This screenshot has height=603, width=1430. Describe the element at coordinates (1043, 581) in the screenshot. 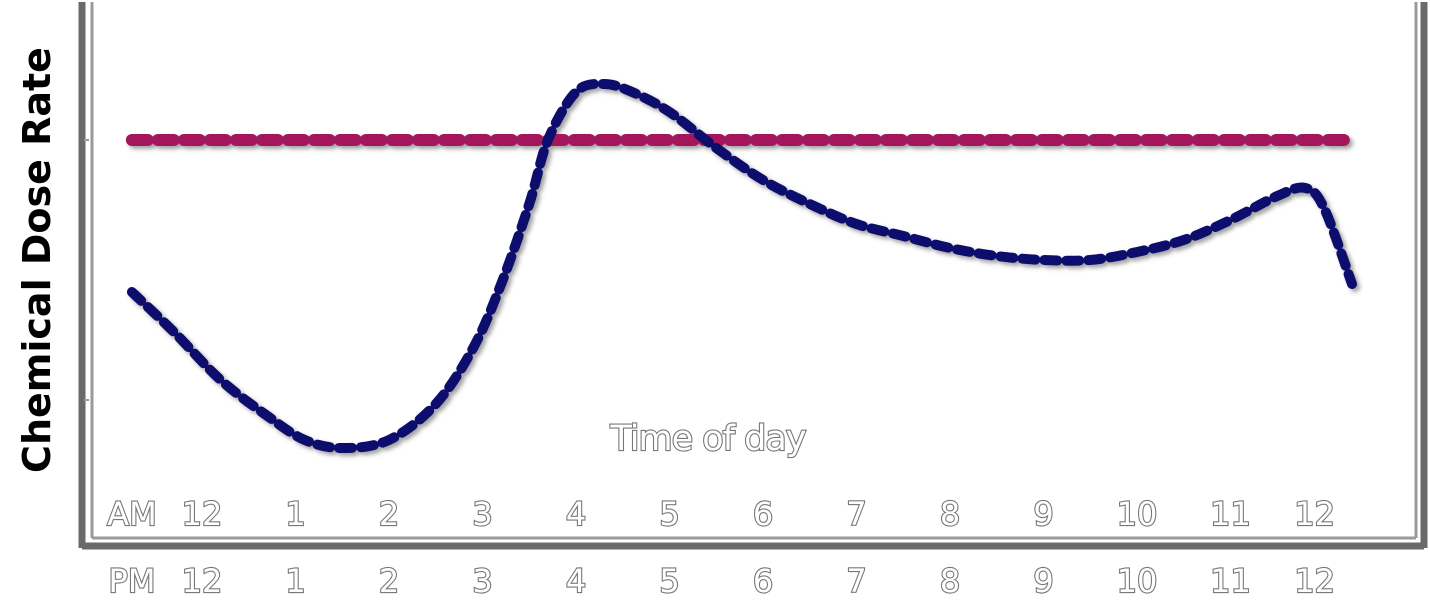

I see `pm-tick-9: 9` at that location.